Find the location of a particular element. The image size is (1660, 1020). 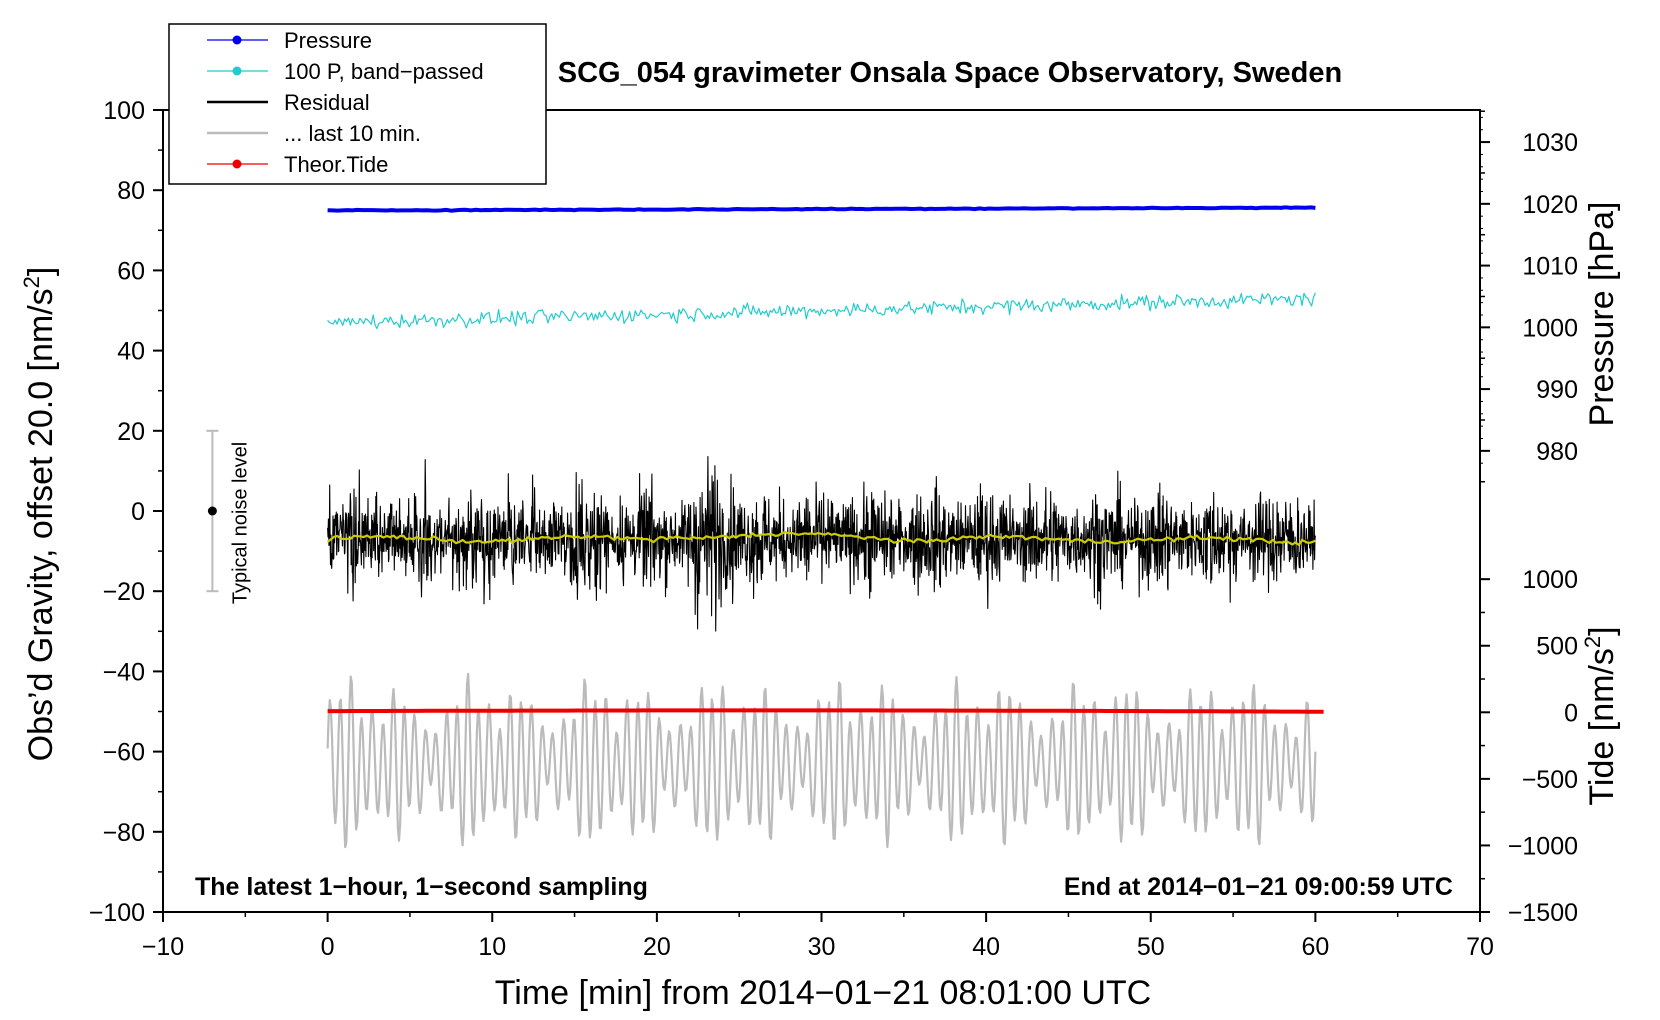

series-residual-line is located at coordinates (821, 543).